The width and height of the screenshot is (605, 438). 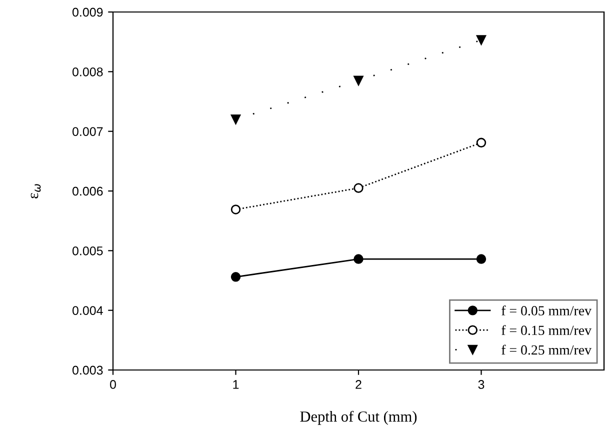 I want to click on y-tick-label: 0.008, so click(x=87, y=71).